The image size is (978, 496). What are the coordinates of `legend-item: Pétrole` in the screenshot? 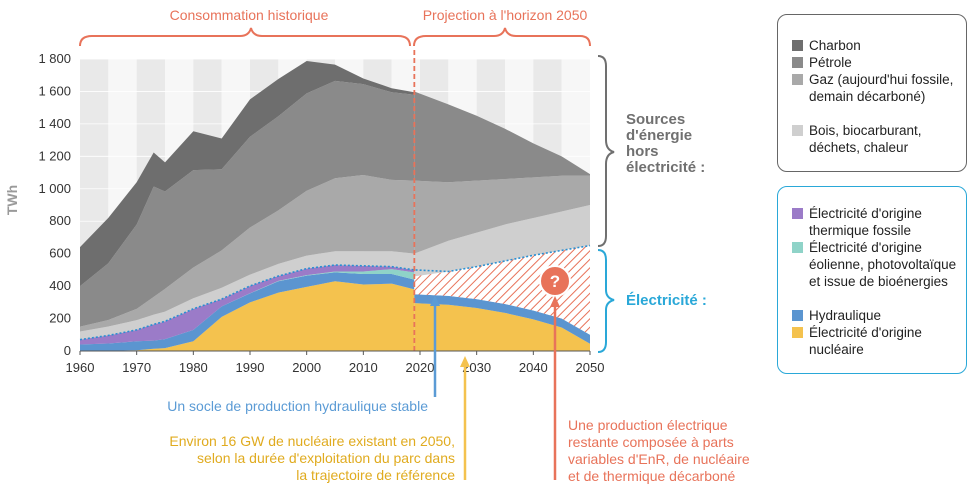 It's located at (877, 62).